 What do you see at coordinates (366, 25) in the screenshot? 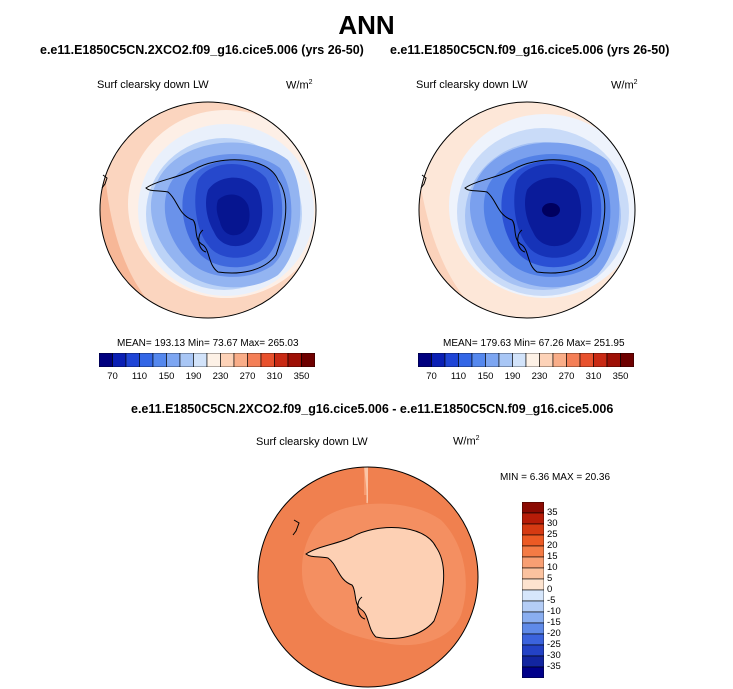
I see `figure-title: ANN` at bounding box center [366, 25].